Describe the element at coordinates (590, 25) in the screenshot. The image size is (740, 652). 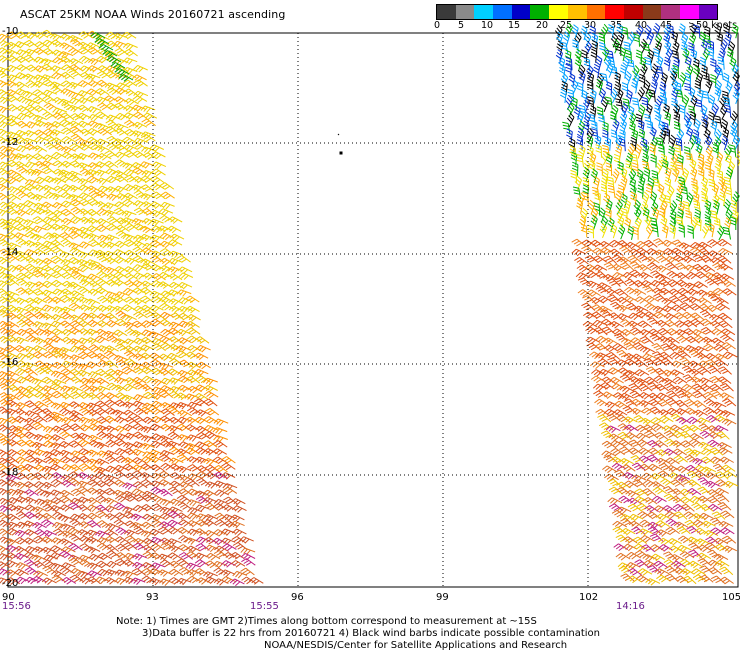
I see `colorbar-tick-label: 30` at that location.